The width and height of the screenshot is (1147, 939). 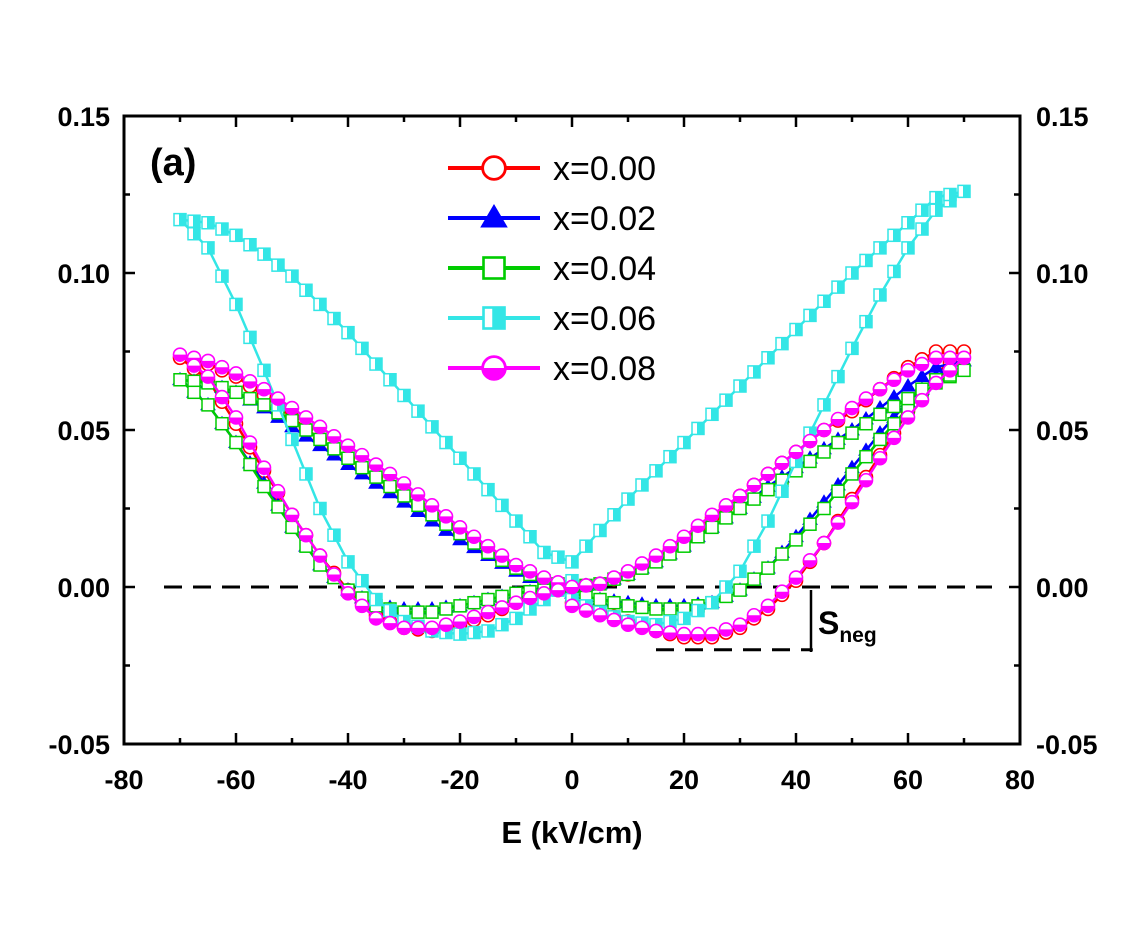 I want to click on y-tick-label-left: 0.15, so click(x=83, y=117).